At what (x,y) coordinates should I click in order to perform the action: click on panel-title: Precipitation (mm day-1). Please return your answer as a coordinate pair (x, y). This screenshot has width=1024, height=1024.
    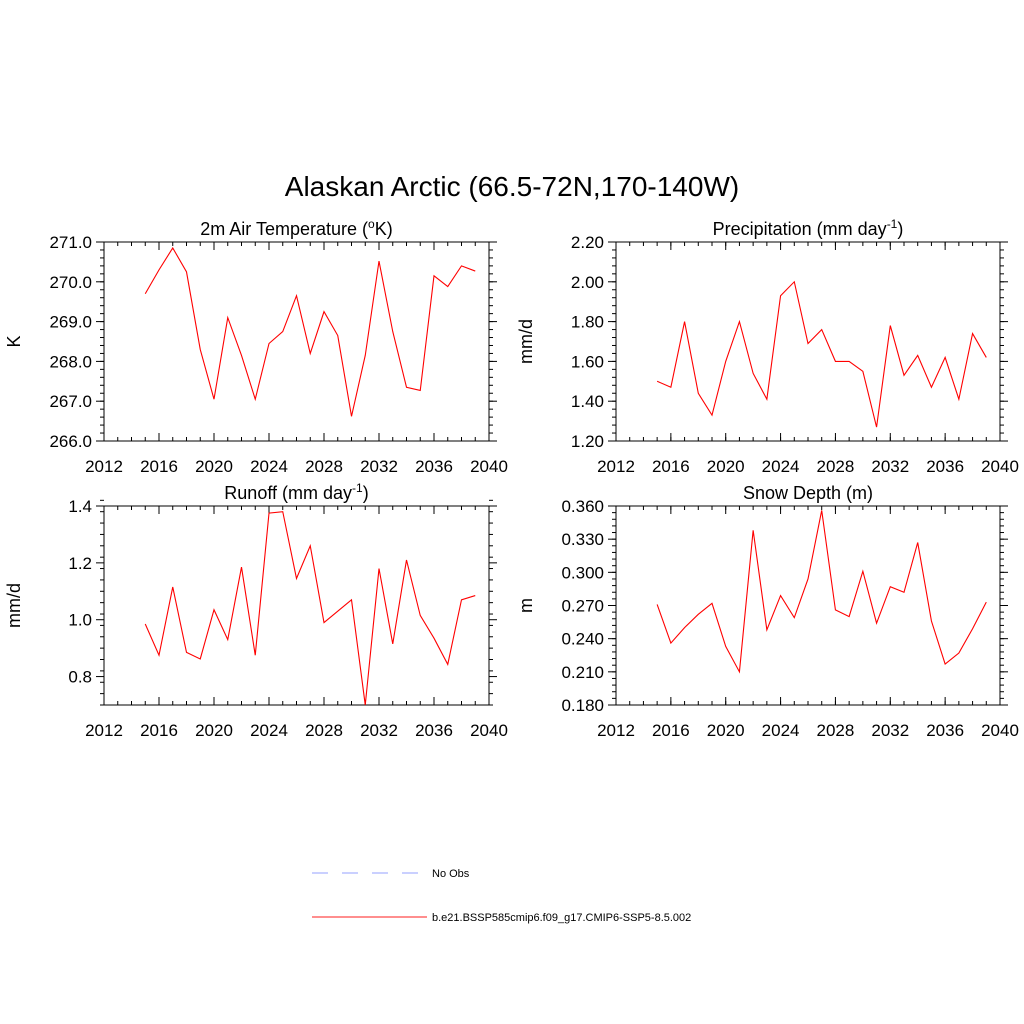
    Looking at the image, I should click on (808, 228).